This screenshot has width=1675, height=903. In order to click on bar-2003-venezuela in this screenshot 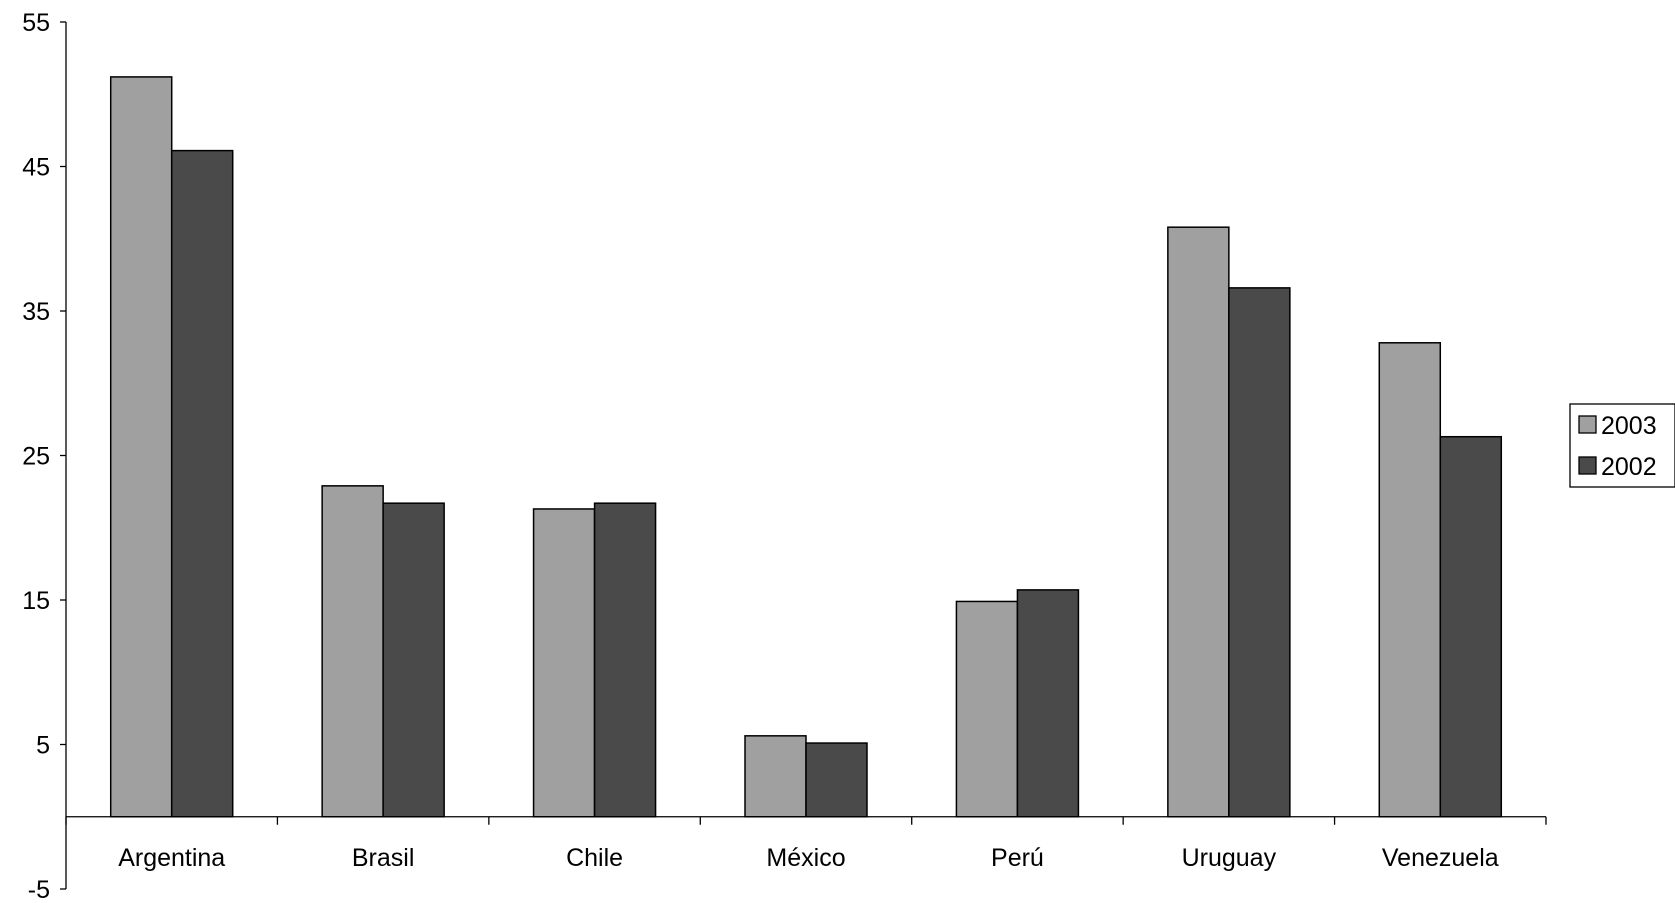, I will do `click(1410, 580)`.